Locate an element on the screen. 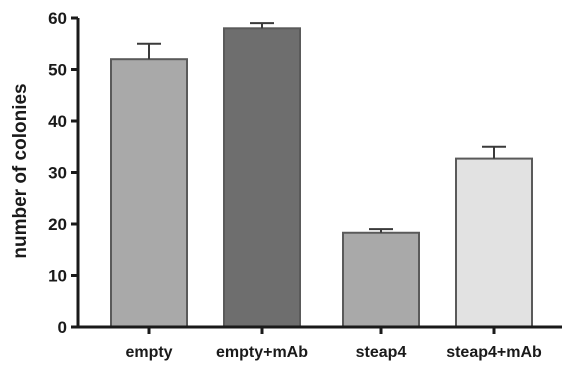 The image size is (567, 370). bar-empty-plus-mAb is located at coordinates (262, 178).